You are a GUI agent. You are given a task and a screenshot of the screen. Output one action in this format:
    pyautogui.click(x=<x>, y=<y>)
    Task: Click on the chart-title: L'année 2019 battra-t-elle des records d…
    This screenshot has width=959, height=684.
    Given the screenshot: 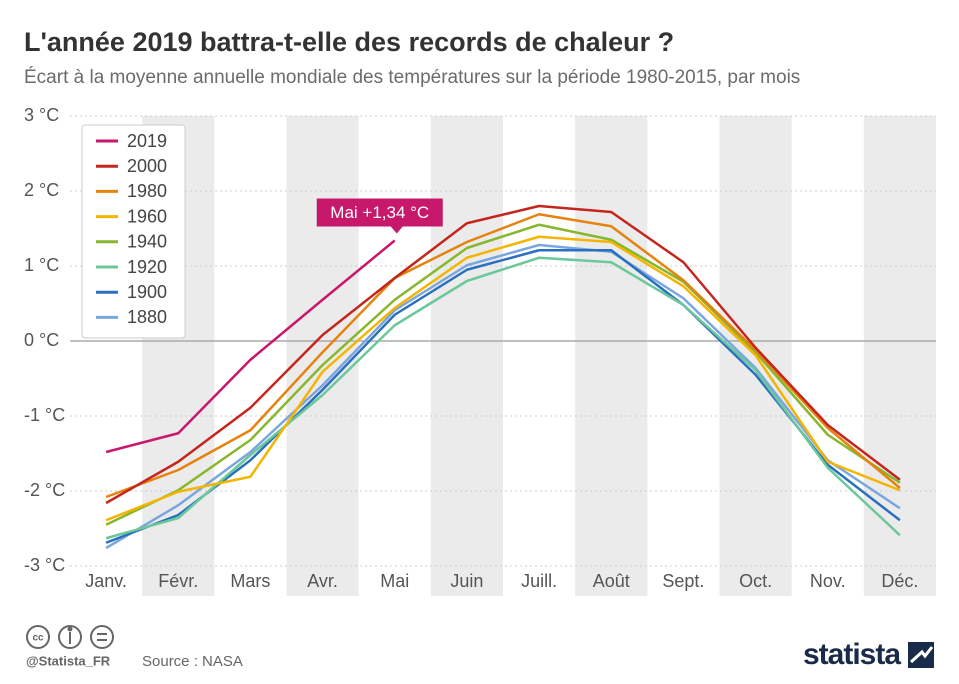 What is the action you would take?
    pyautogui.click(x=349, y=42)
    